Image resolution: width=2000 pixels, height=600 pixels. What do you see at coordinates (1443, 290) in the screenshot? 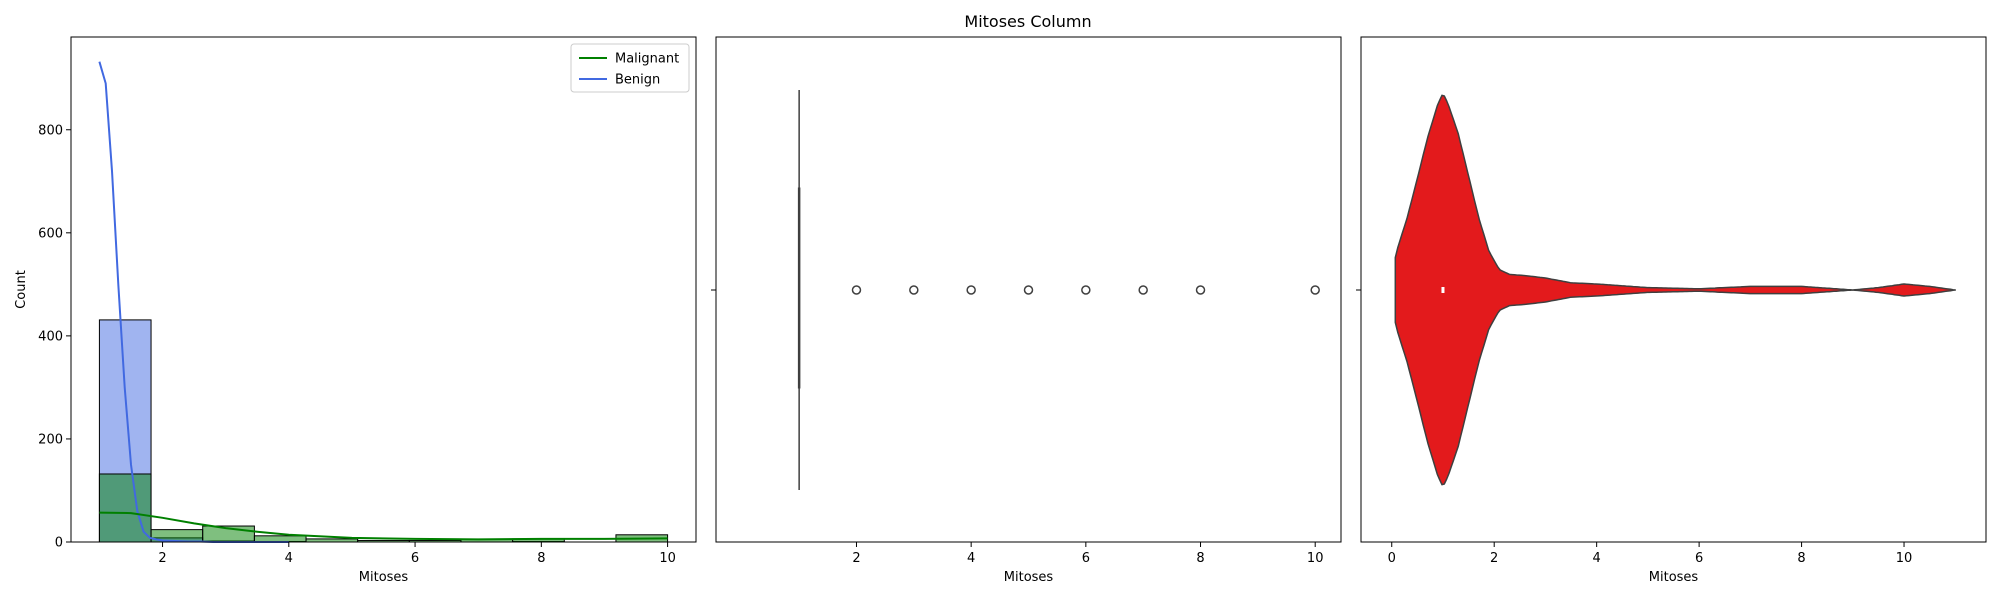
I see `violin-median-marker` at bounding box center [1443, 290].